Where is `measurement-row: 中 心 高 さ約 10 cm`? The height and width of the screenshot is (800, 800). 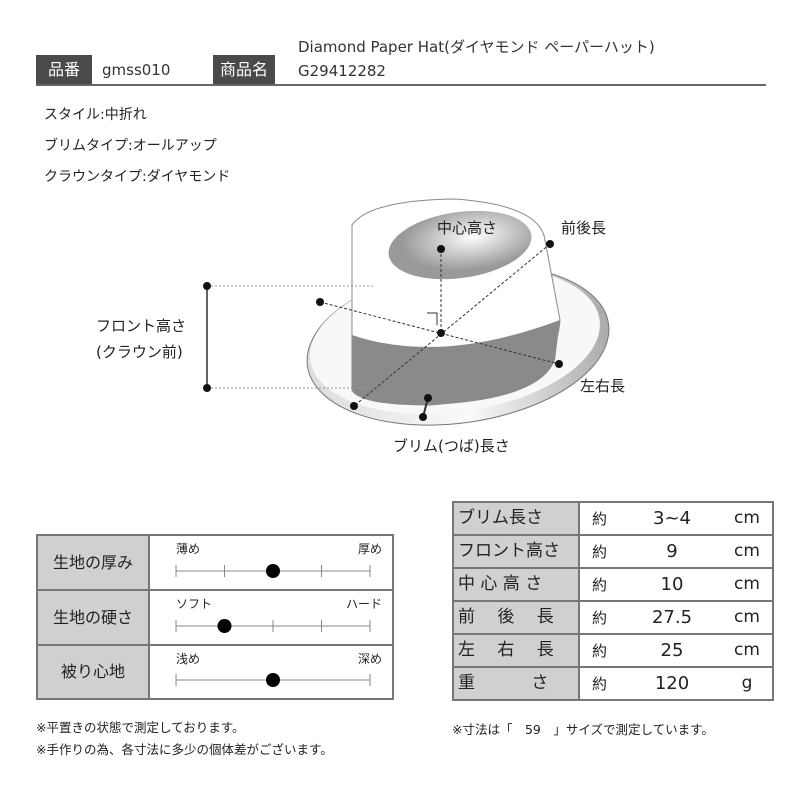 measurement-row: 中 心 高 さ約 10 cm is located at coordinates (613, 584).